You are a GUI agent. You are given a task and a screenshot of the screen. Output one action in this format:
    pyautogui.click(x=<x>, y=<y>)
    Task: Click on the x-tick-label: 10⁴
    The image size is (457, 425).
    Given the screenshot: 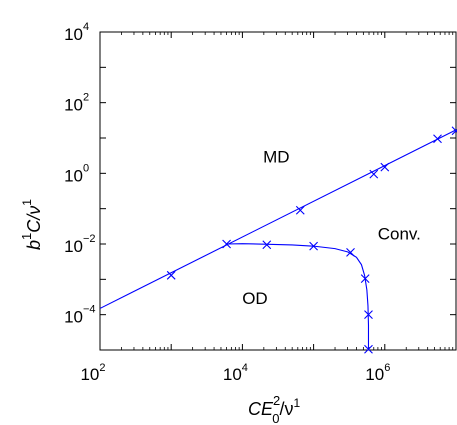 What is the action you would take?
    pyautogui.click(x=235, y=373)
    